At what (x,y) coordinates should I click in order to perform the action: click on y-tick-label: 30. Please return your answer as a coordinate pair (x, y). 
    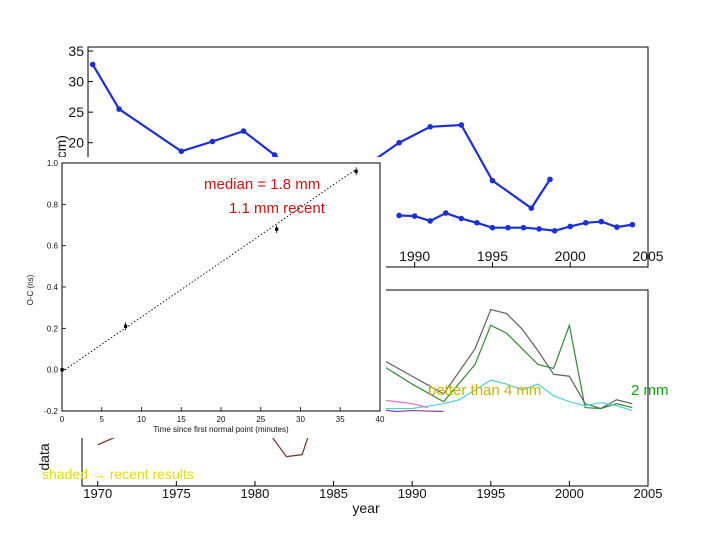
    Looking at the image, I should click on (76, 82).